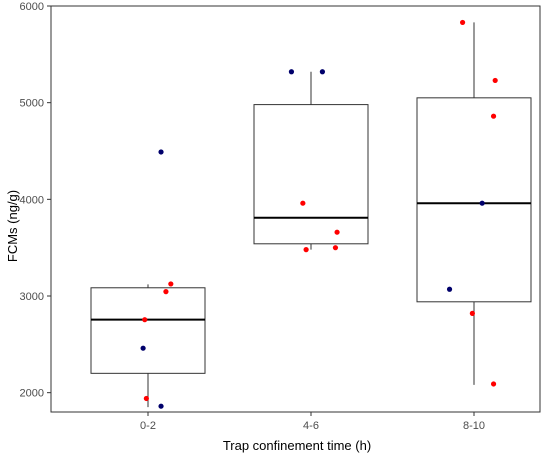 This screenshot has height=461, width=550. Describe the element at coordinates (32, 394) in the screenshot. I see `y-tick-label: 2000` at that location.